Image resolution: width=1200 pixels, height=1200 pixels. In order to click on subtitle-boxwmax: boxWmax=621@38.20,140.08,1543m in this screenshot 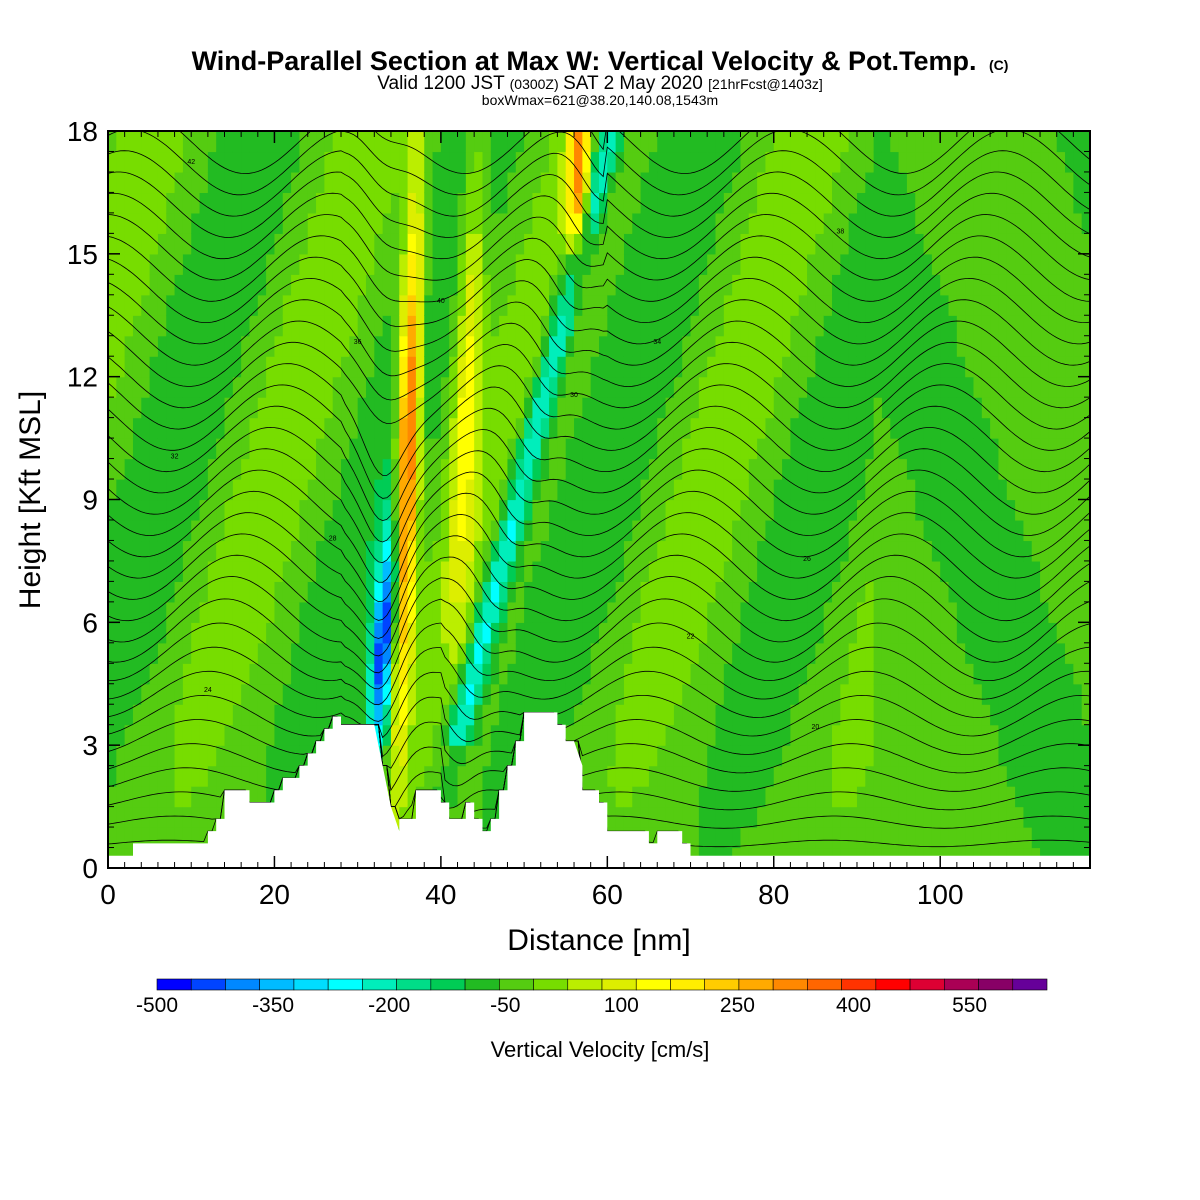, I will do `click(600, 100)`.